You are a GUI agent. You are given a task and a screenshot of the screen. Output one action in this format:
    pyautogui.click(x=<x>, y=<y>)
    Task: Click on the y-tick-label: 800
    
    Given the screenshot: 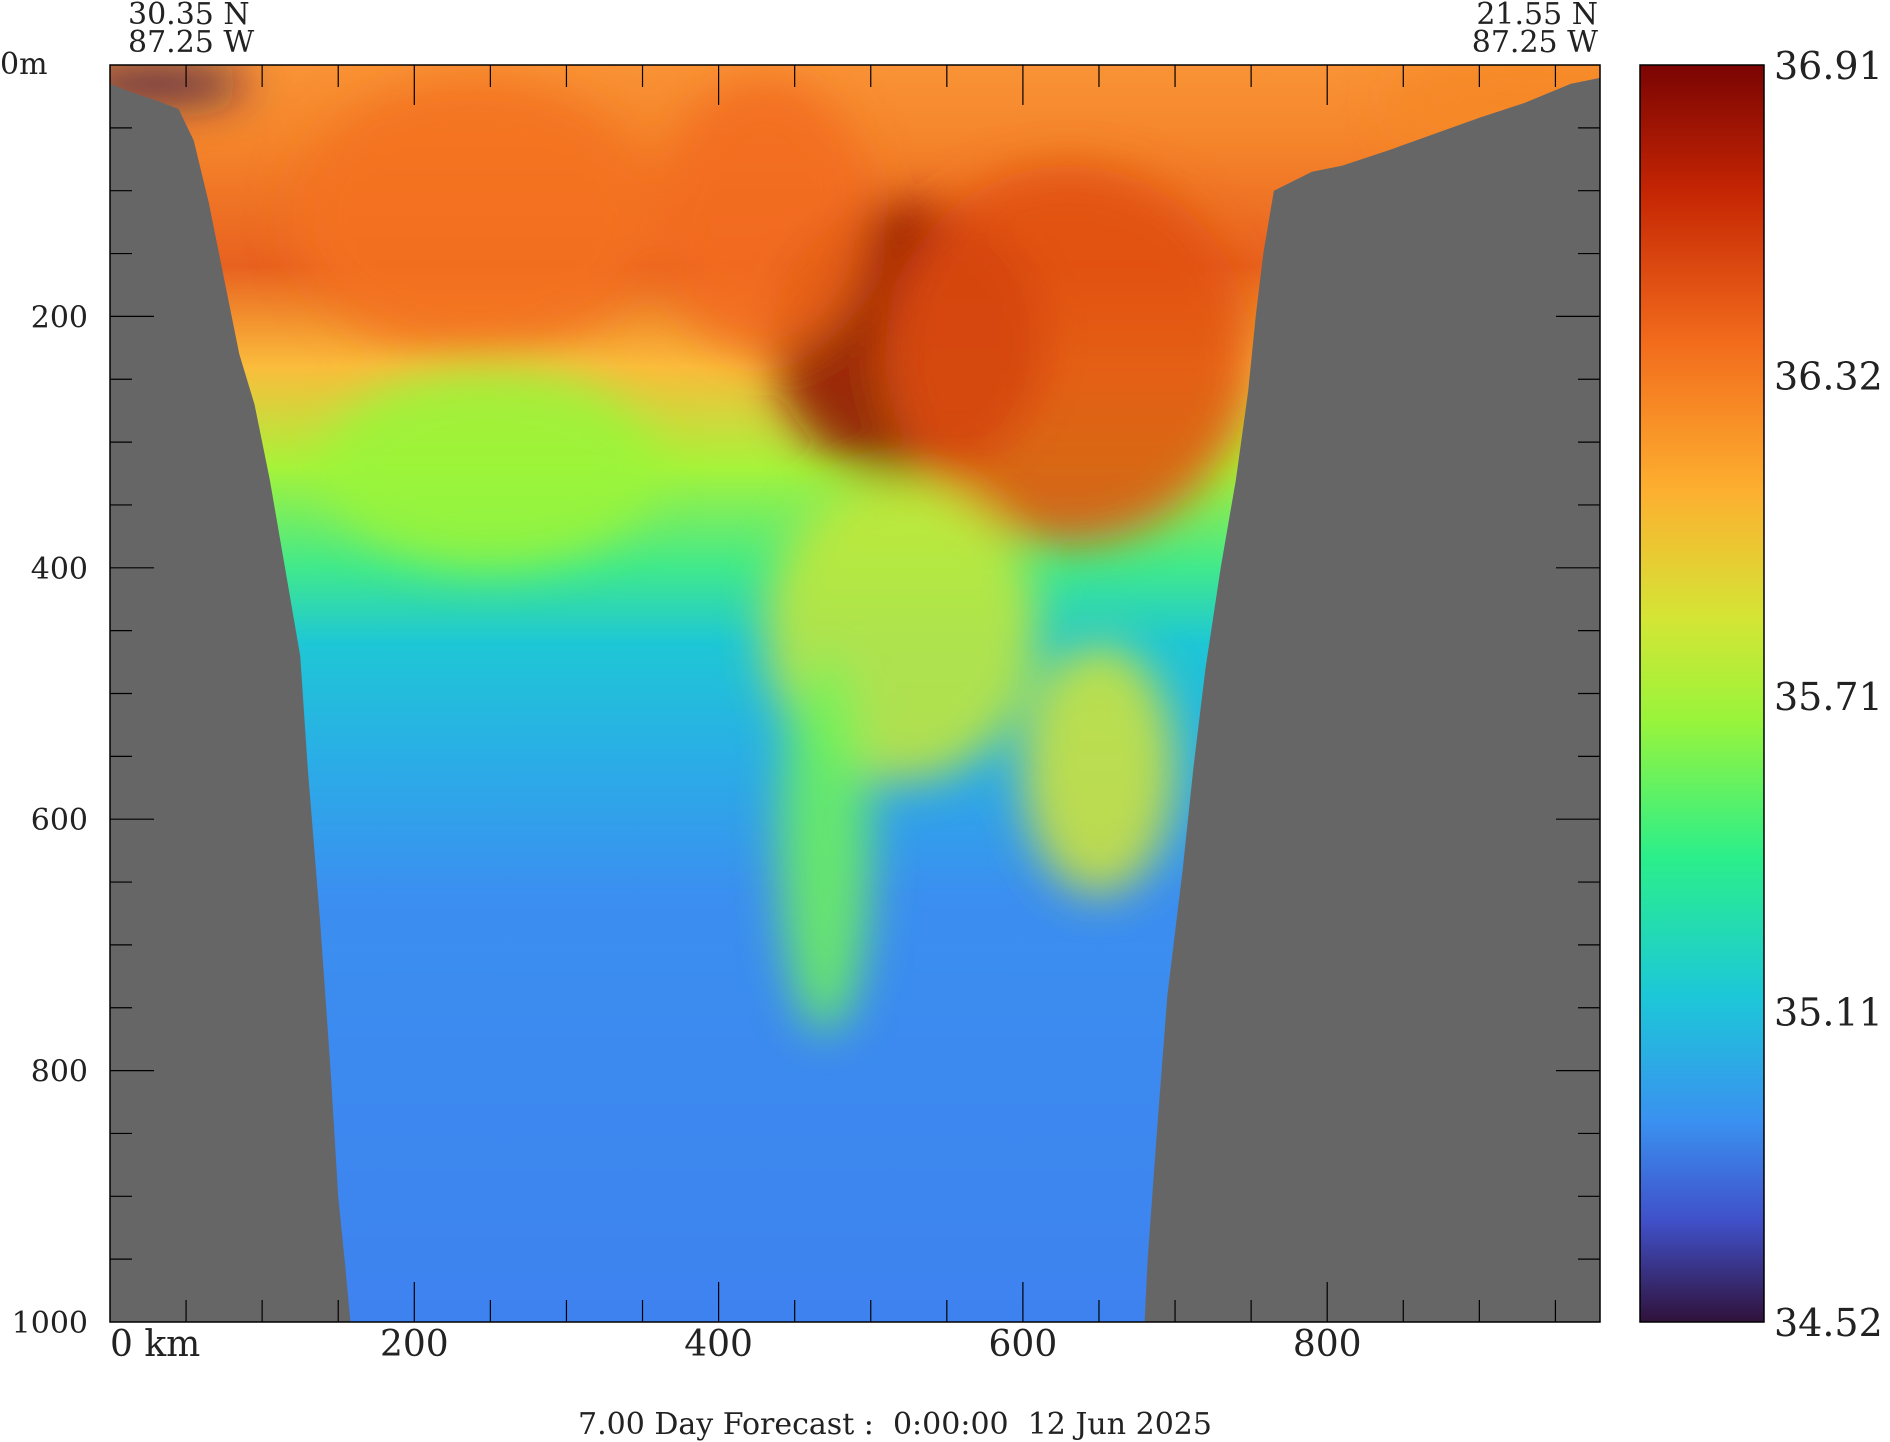 What is the action you would take?
    pyautogui.click(x=59, y=1072)
    